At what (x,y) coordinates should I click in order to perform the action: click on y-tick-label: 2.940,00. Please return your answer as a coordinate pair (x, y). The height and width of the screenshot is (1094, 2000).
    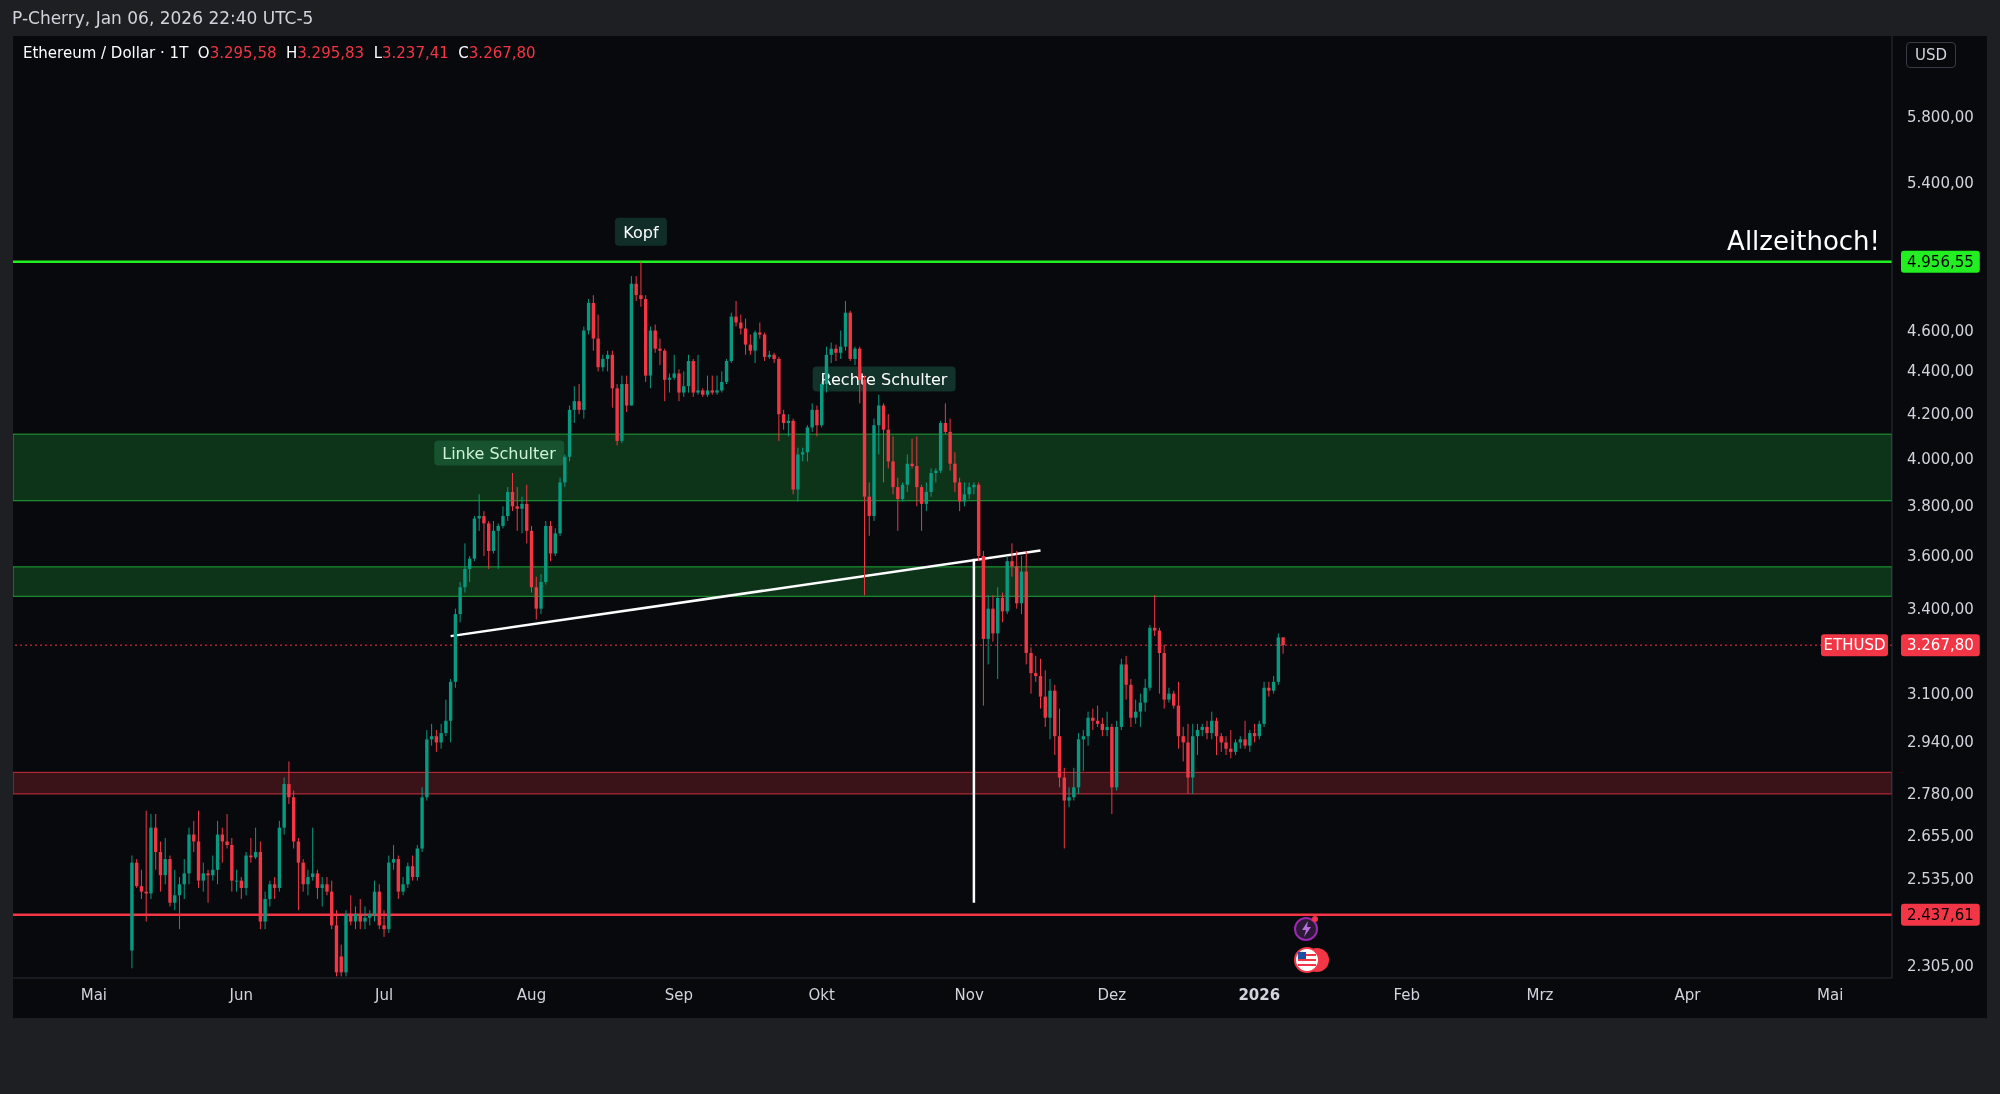
    Looking at the image, I should click on (1940, 742).